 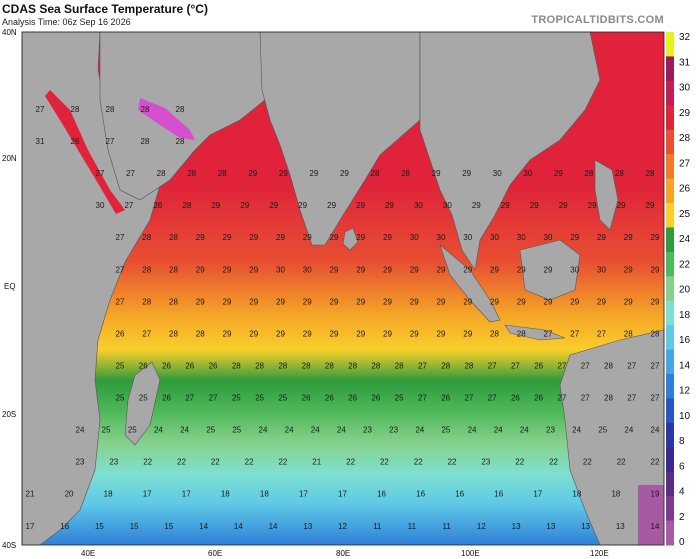 I want to click on sst-value: 12, so click(x=481, y=526).